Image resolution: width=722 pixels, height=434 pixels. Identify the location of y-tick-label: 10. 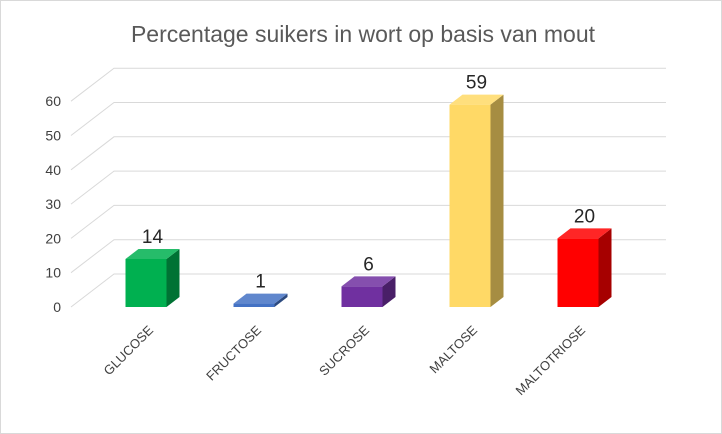
(53, 273).